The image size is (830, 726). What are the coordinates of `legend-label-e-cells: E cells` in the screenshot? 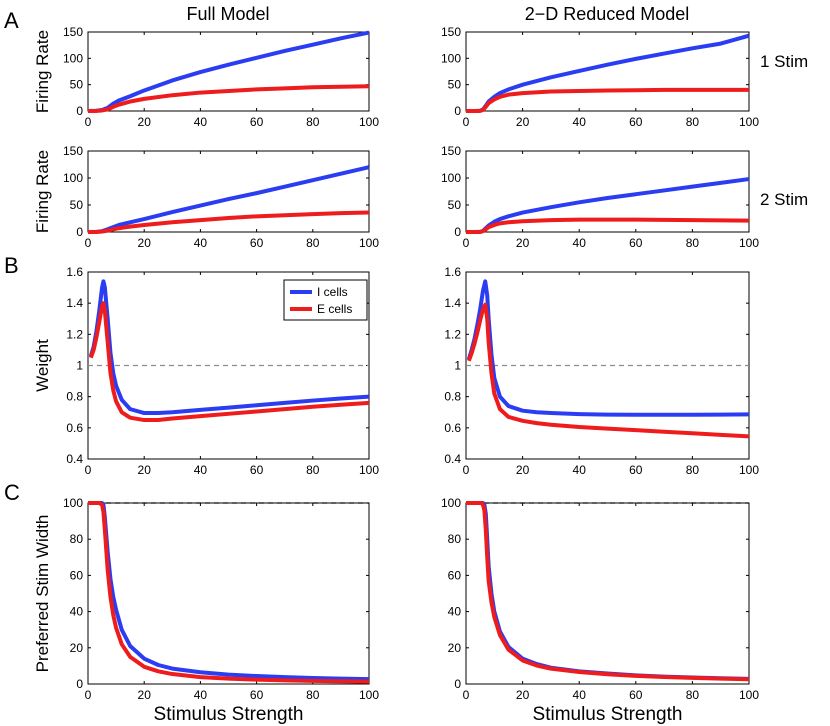 It's located at (334, 309).